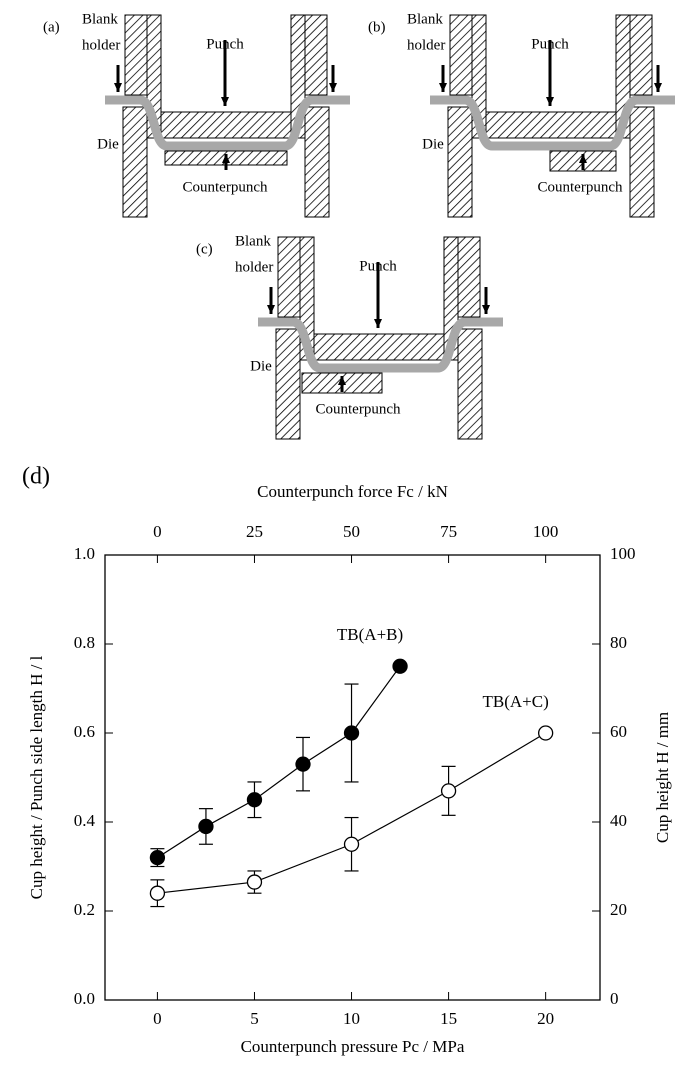 The width and height of the screenshot is (685, 1068). Describe the element at coordinates (618, 642) in the screenshot. I see `y2-tick-label: 80` at that location.